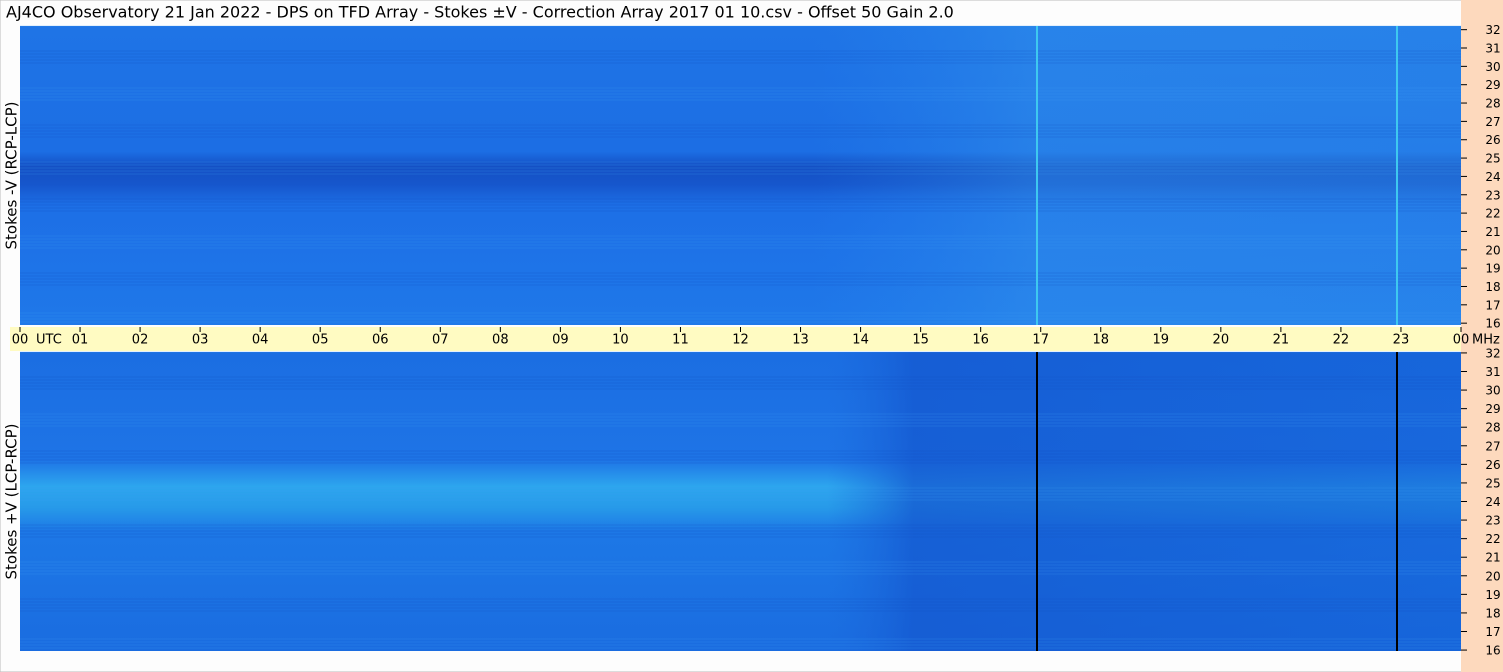  I want to click on x-tick-label: 20, so click(1221, 340).